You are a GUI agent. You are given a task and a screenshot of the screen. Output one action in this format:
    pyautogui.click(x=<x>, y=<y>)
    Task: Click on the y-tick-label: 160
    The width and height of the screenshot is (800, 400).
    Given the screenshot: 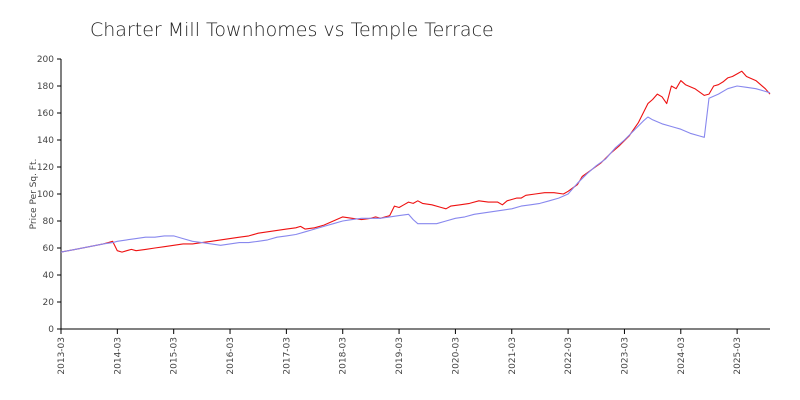 What is the action you would take?
    pyautogui.click(x=45, y=114)
    